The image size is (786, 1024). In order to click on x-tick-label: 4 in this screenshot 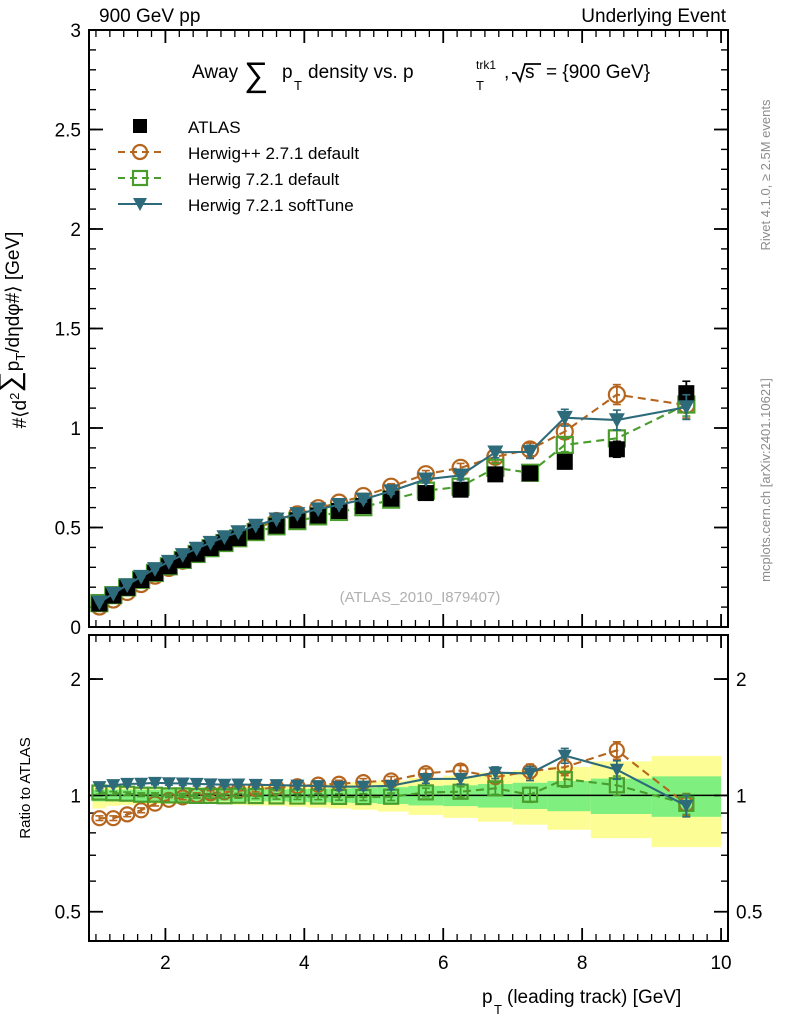, I will do `click(304, 963)`.